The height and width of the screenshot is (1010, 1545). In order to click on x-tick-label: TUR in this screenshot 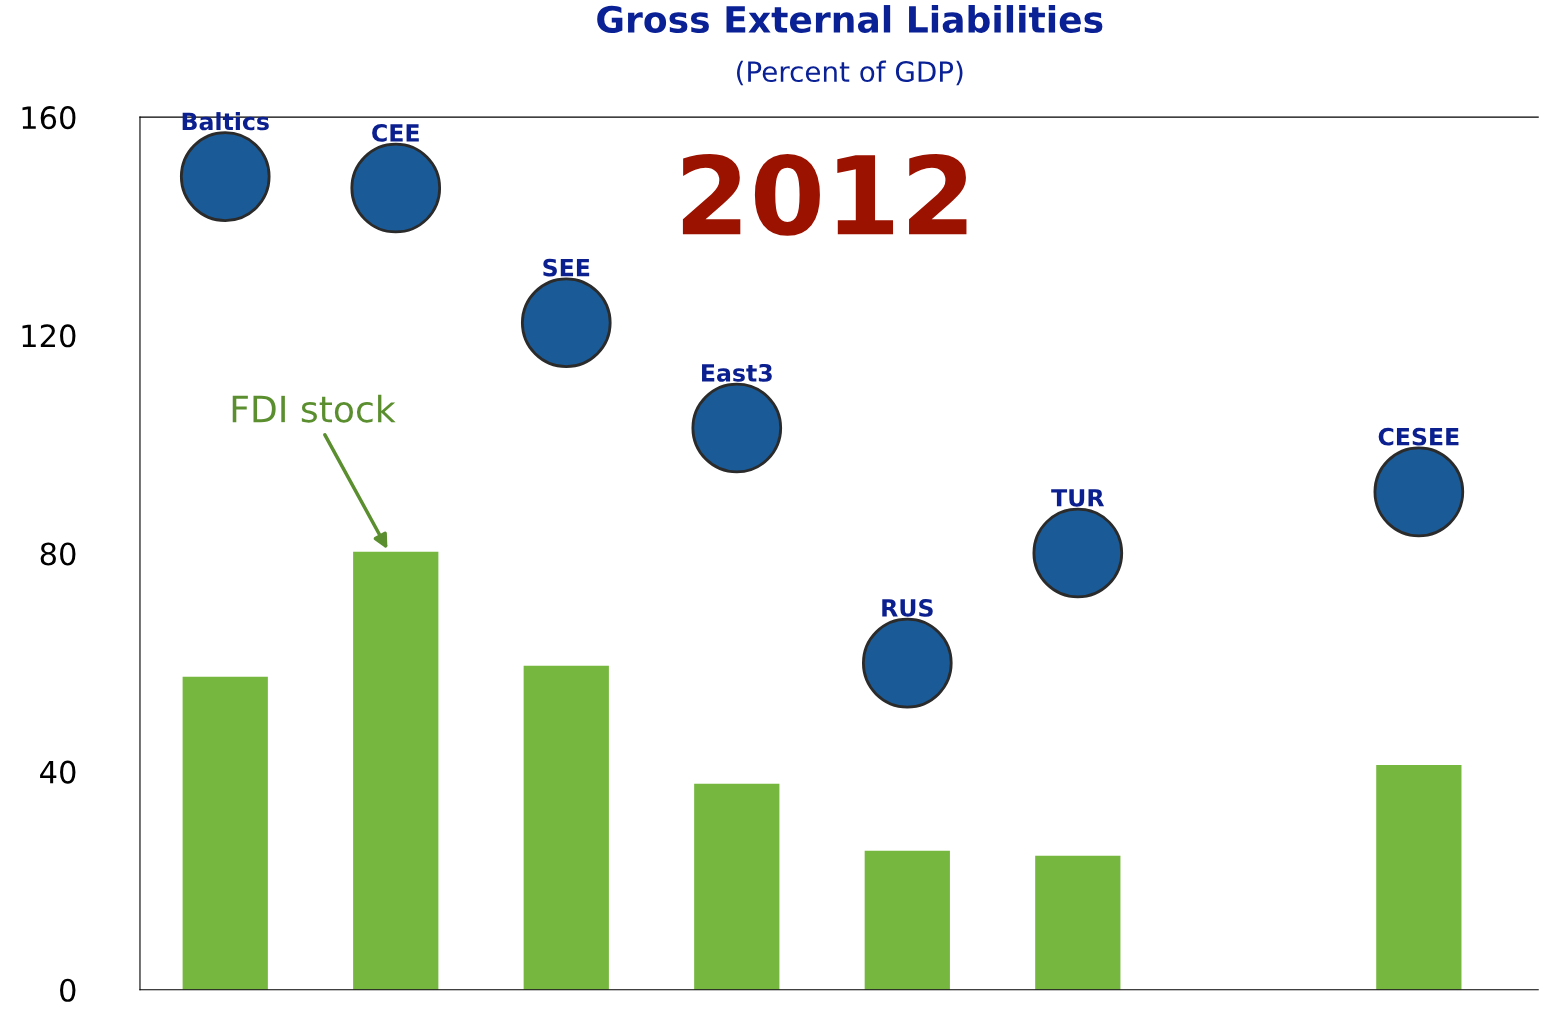, I will do `click(1078, 498)`.